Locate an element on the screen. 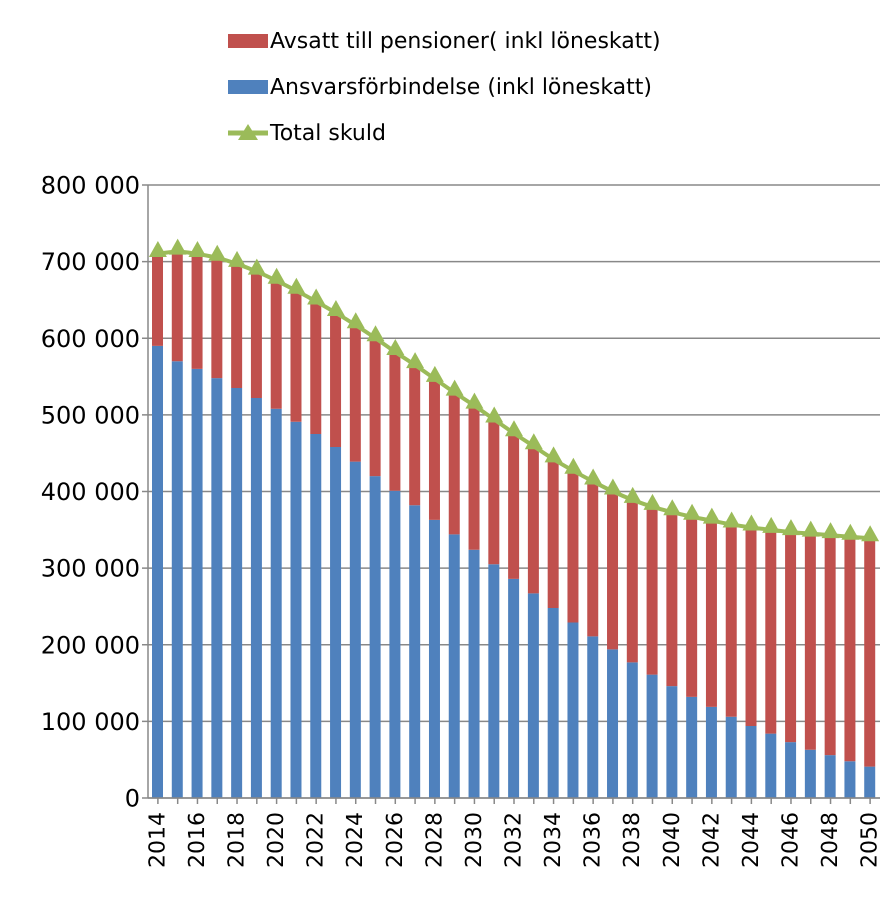 Image resolution: width=888 pixels, height=903 pixels. x-tick-label: 2038 is located at coordinates (633, 840).